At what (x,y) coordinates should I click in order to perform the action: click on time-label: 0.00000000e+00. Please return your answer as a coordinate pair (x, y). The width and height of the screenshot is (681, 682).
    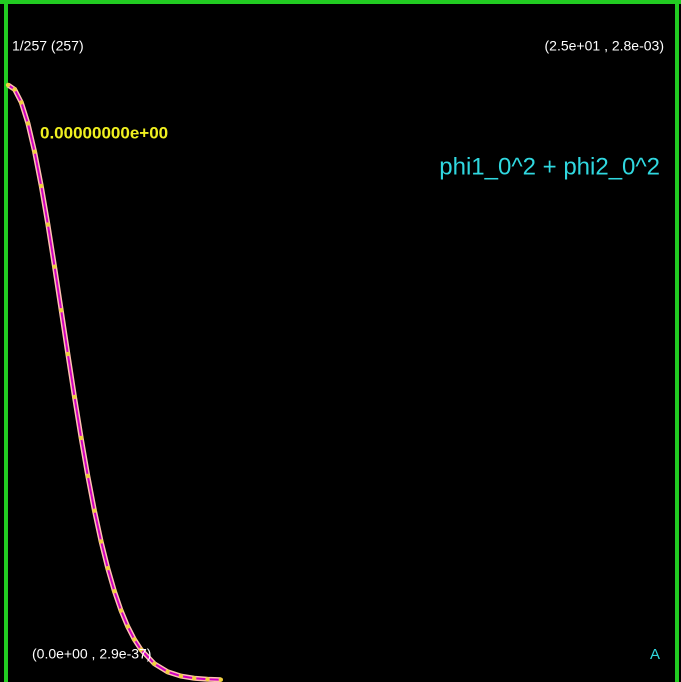
    Looking at the image, I should click on (104, 132).